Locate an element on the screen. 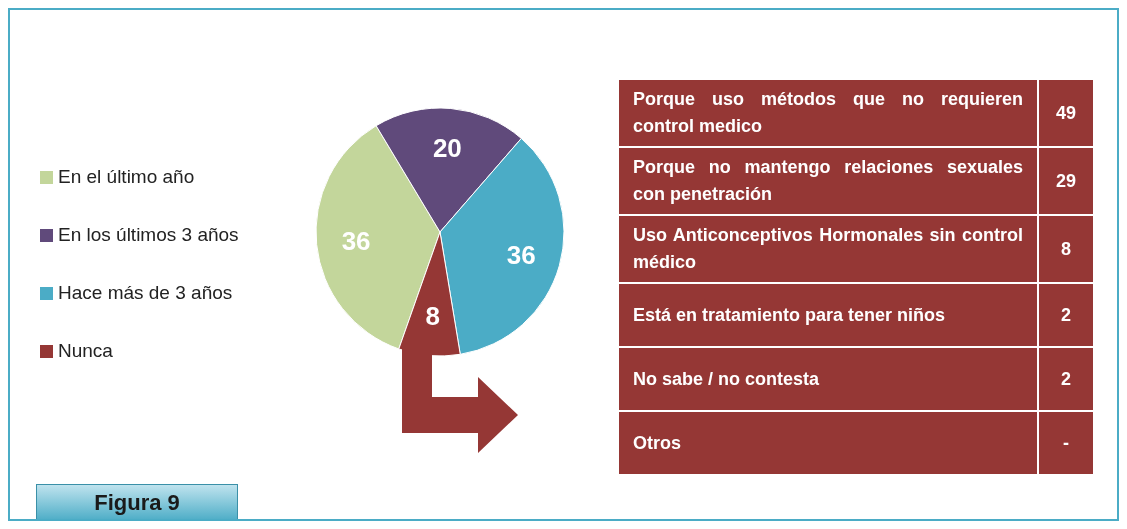 The height and width of the screenshot is (529, 1127). data-label: 20 is located at coordinates (447, 148).